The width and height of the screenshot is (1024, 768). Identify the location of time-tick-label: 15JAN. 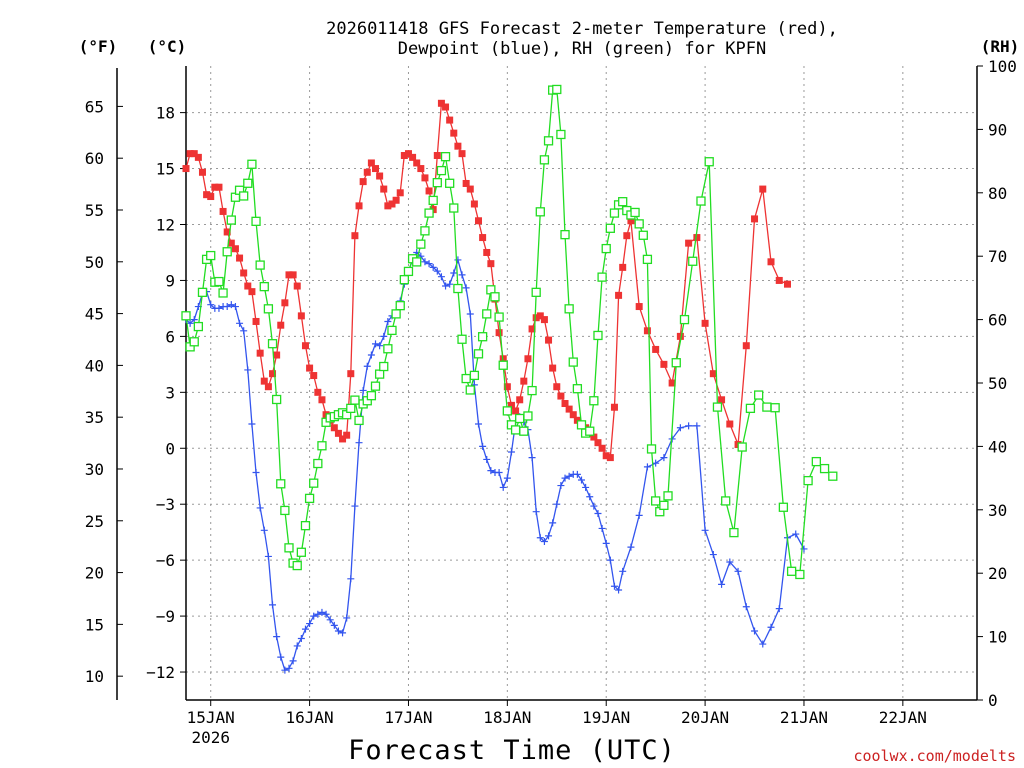
(211, 717).